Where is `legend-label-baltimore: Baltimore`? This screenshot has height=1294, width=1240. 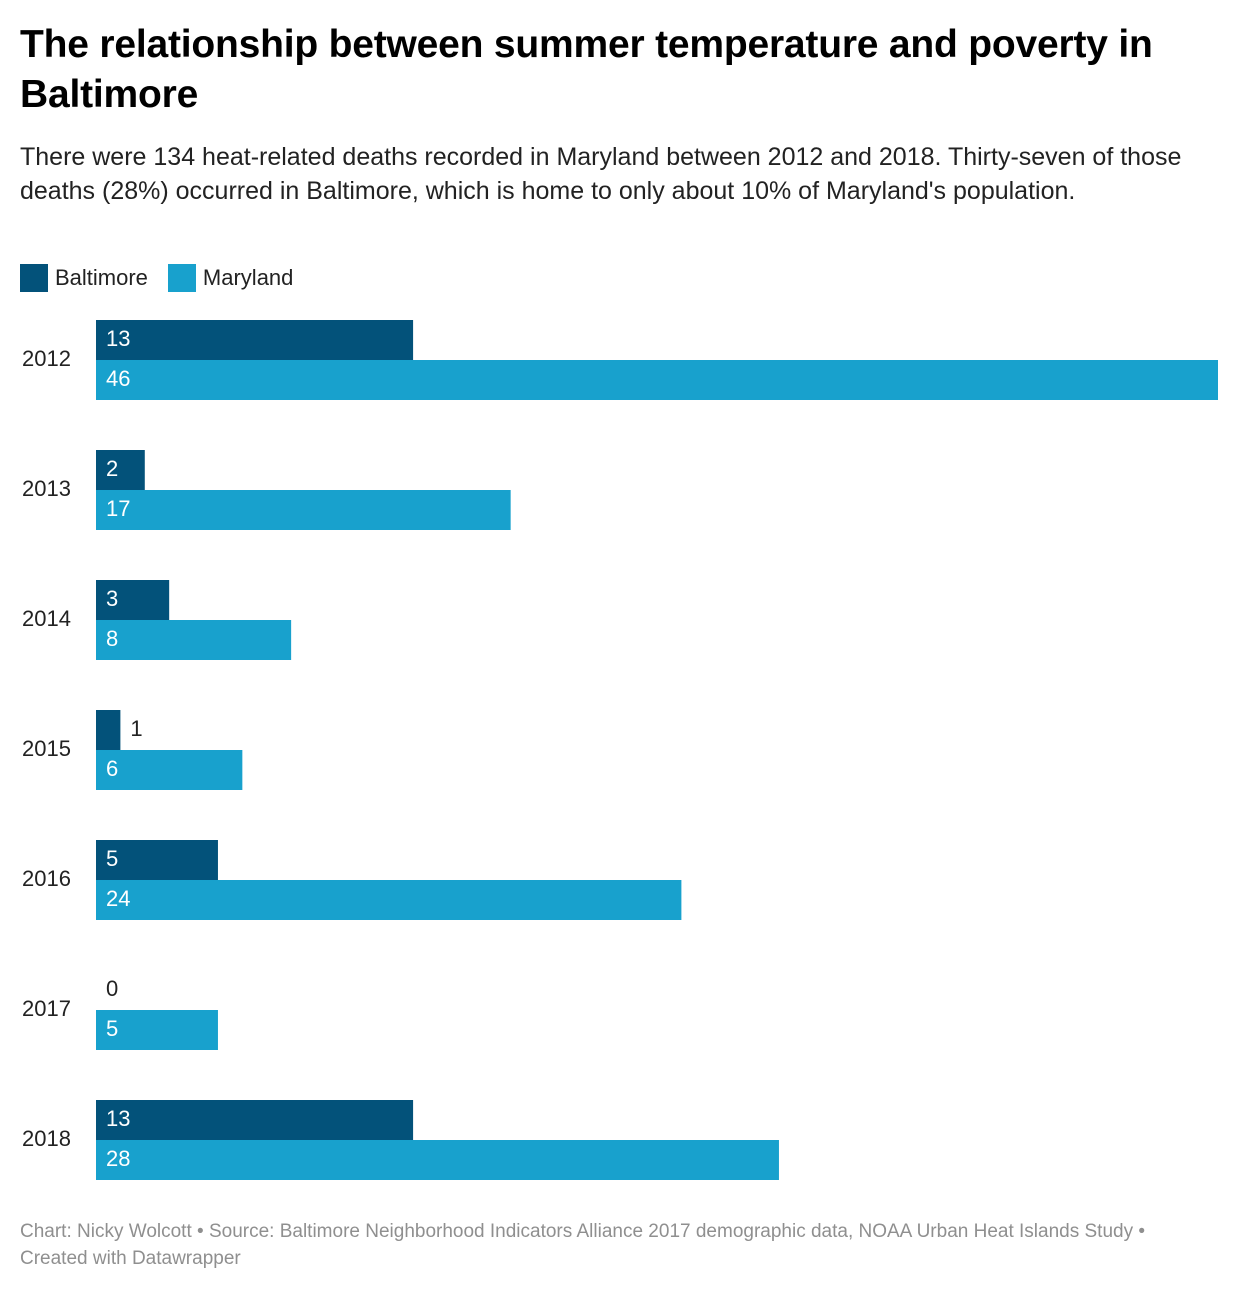 legend-label-baltimore: Baltimore is located at coordinates (101, 277).